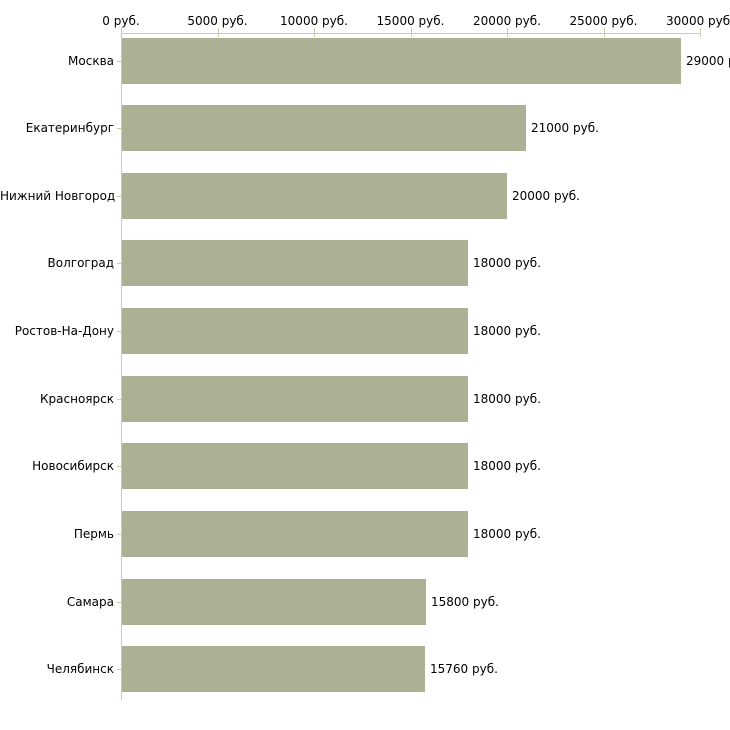 This screenshot has height=730, width=730. What do you see at coordinates (465, 601) in the screenshot?
I see `value-label: 15800 руб.` at bounding box center [465, 601].